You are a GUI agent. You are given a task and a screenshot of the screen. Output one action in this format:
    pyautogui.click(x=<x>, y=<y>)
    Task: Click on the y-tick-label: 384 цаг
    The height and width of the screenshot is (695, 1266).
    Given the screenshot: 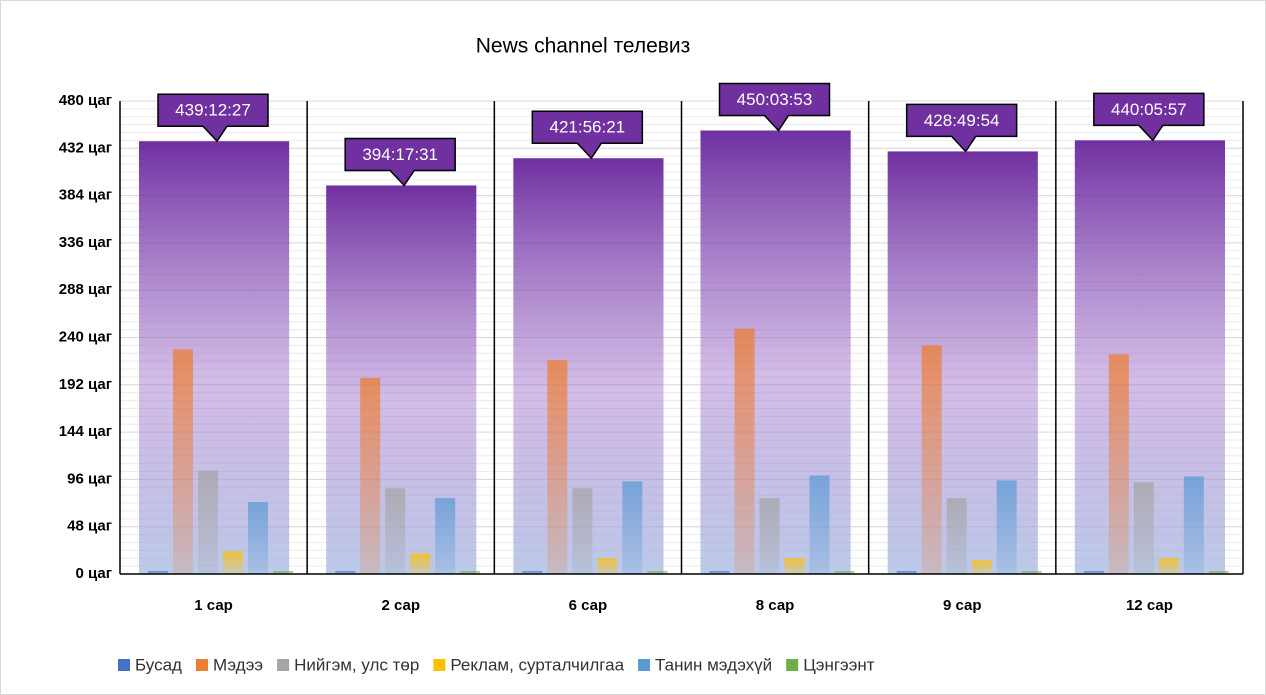 What is the action you would take?
    pyautogui.click(x=85, y=195)
    